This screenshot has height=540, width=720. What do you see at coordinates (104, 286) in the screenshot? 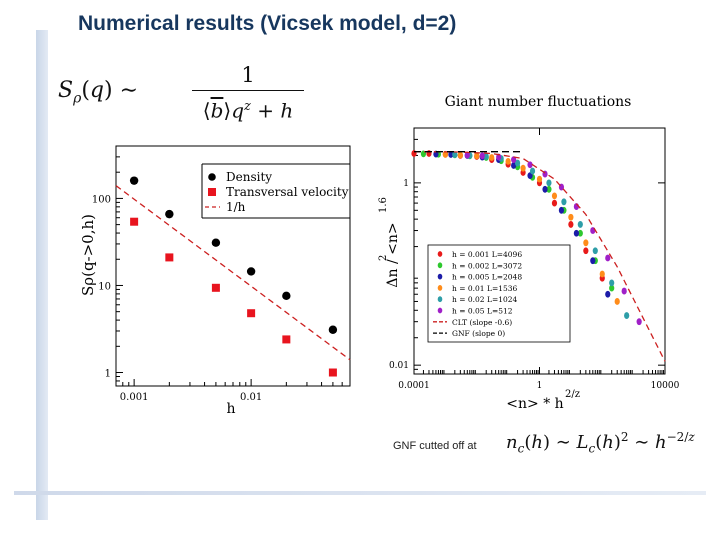
I see `left-ytick-label: 10` at bounding box center [104, 286].